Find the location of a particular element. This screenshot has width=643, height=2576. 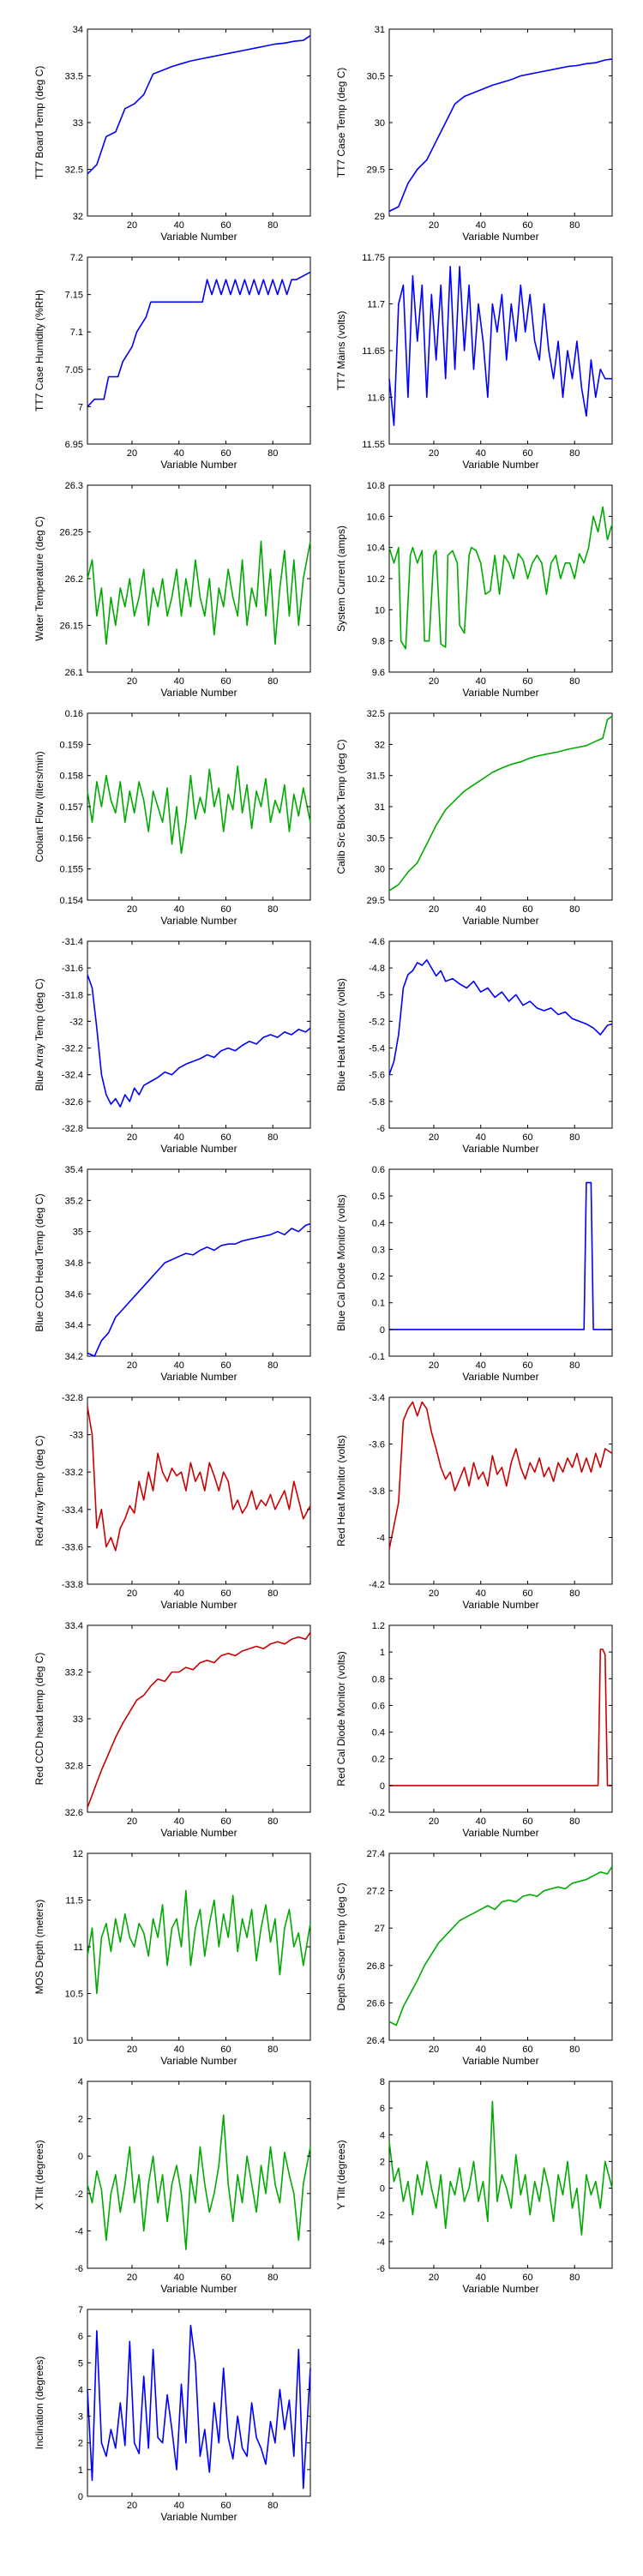

y-axis-label: Inclination (degrees) is located at coordinates (39, 2403).